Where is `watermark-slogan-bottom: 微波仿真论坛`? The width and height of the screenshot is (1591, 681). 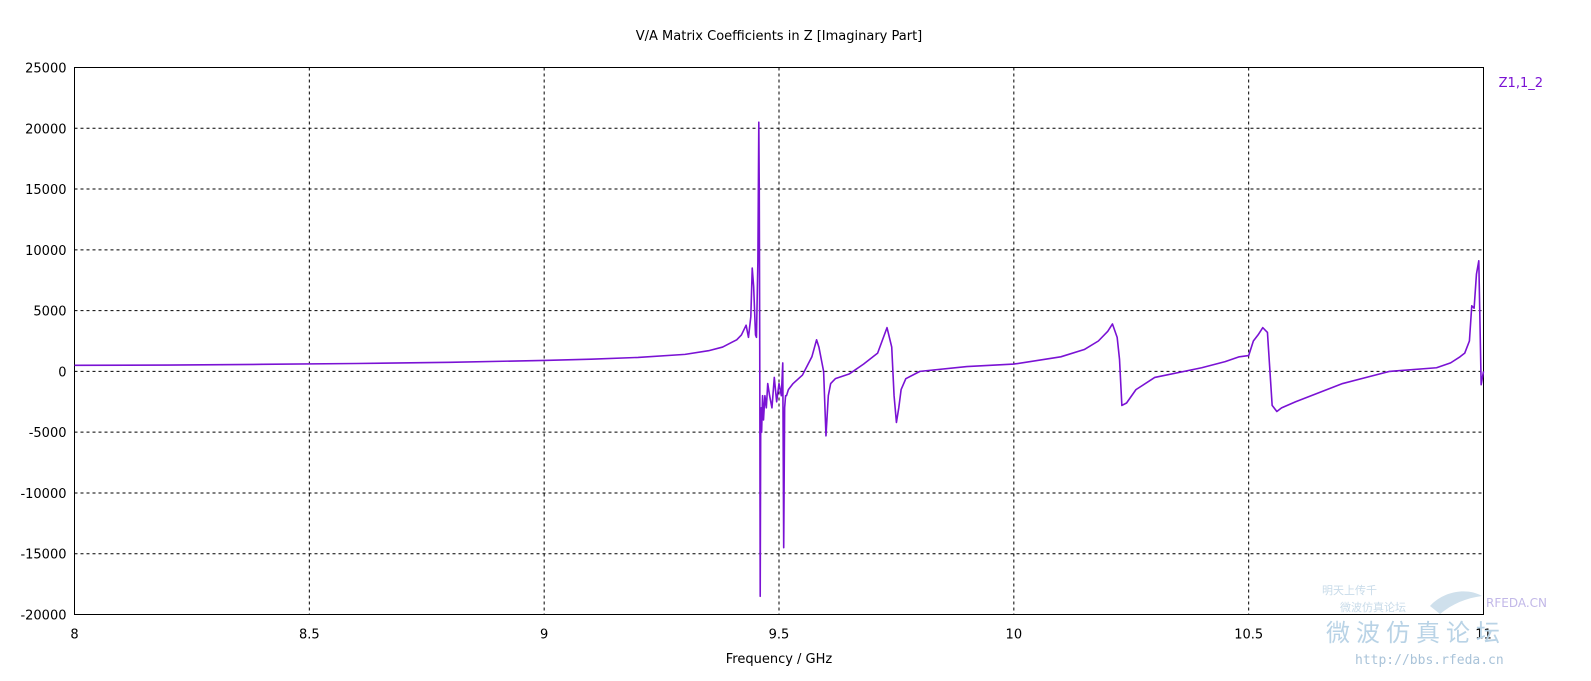
watermark-slogan-bottom: 微波仿真论坛 is located at coordinates (1373, 607).